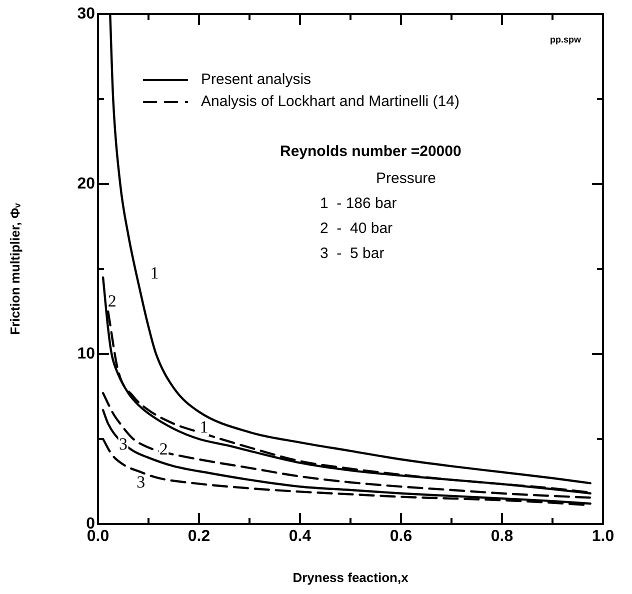 This screenshot has width=632, height=594. Describe the element at coordinates (566, 39) in the screenshot. I see `annotation: pp.spw` at that location.